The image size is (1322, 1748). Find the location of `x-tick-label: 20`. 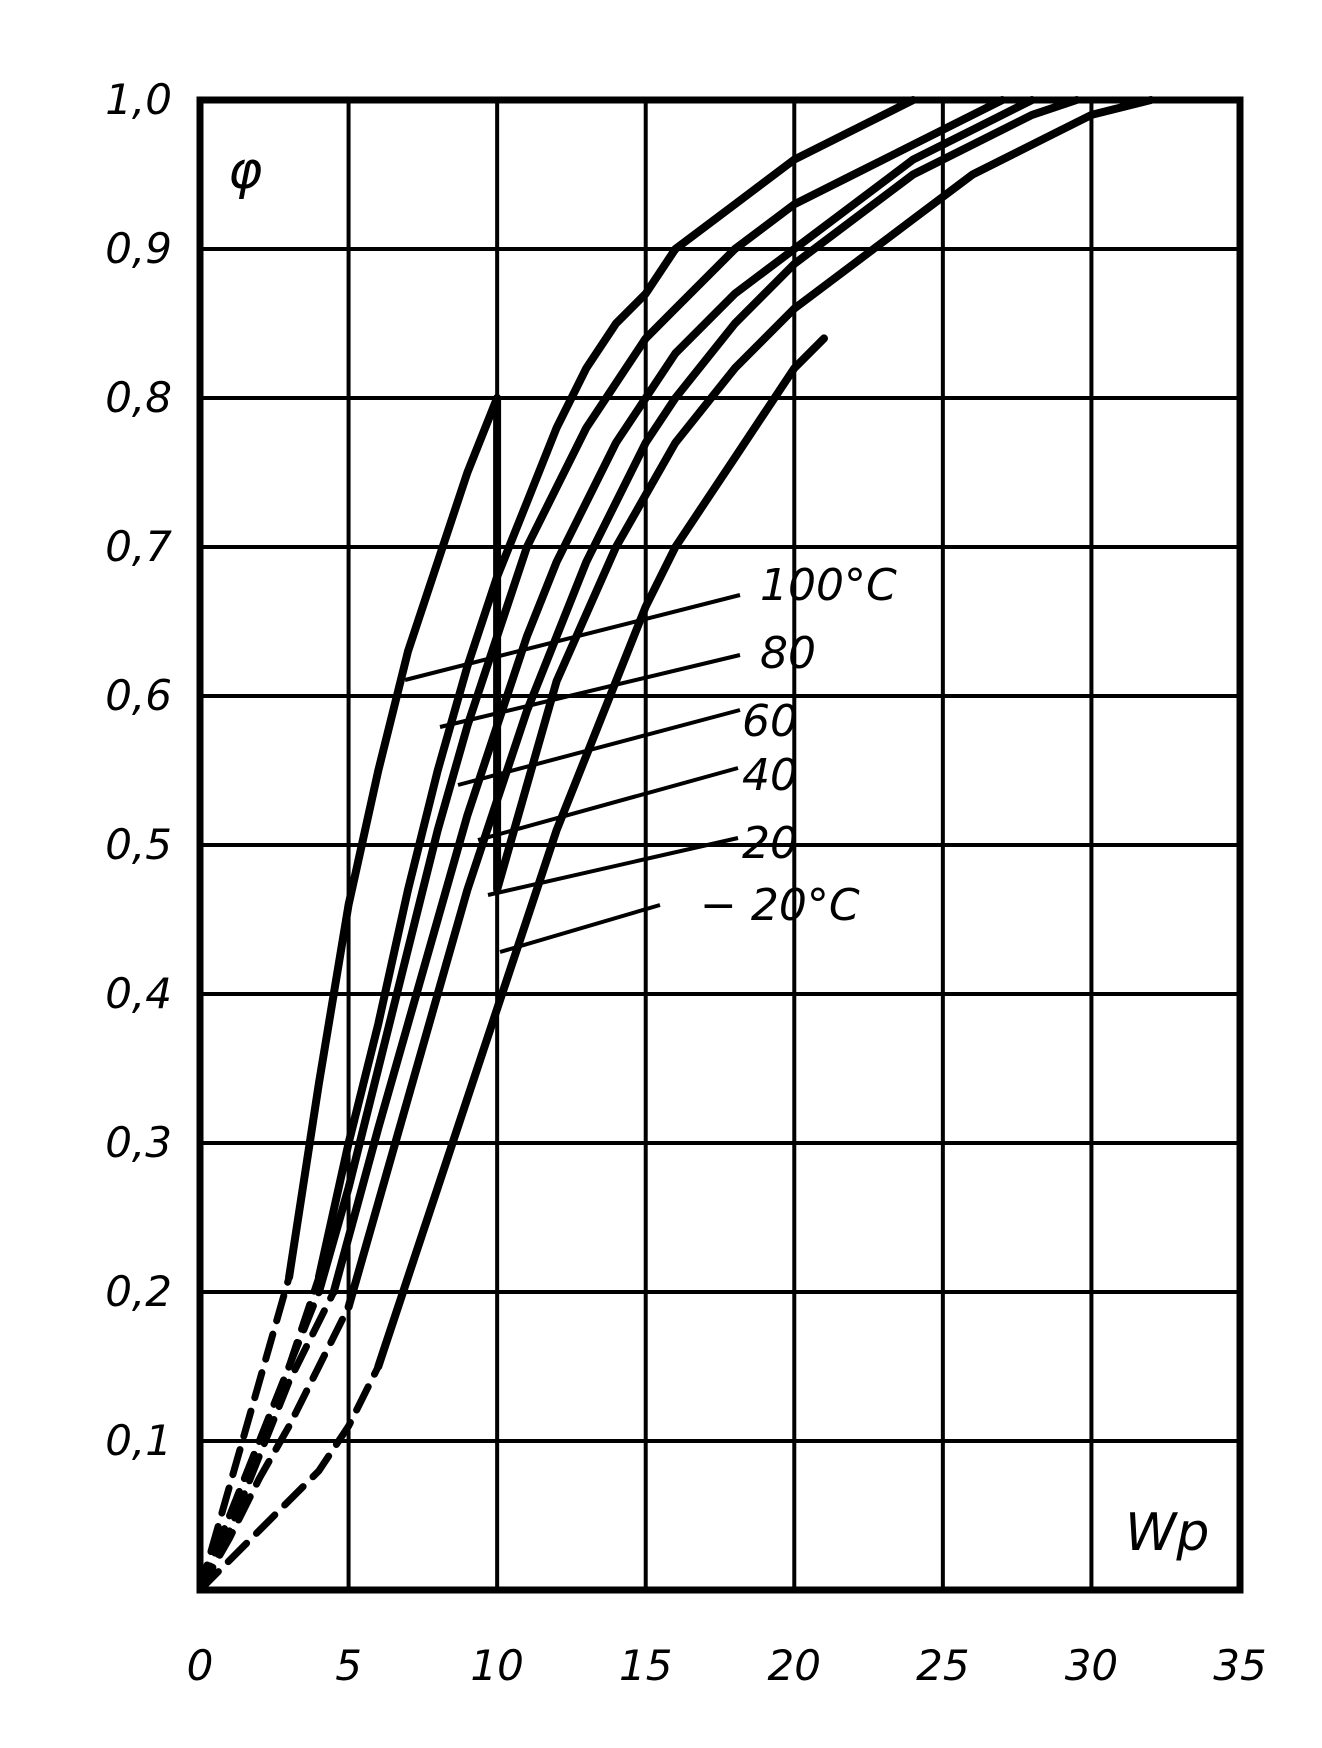

x-tick-label: 20 is located at coordinates (794, 1665).